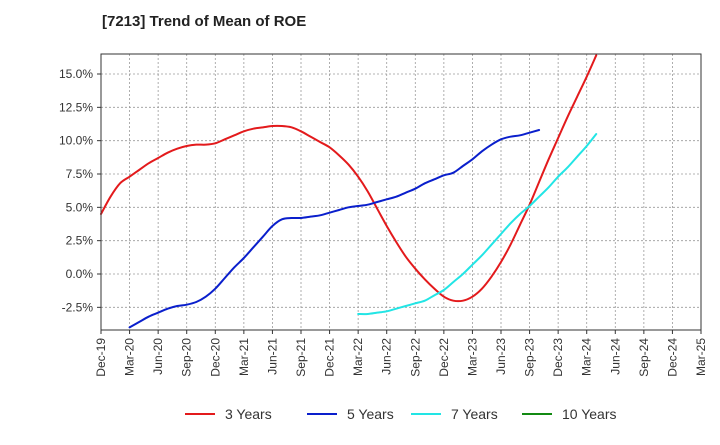  What do you see at coordinates (358, 357) in the screenshot?
I see `x-tick-label: Mar-22` at bounding box center [358, 357].